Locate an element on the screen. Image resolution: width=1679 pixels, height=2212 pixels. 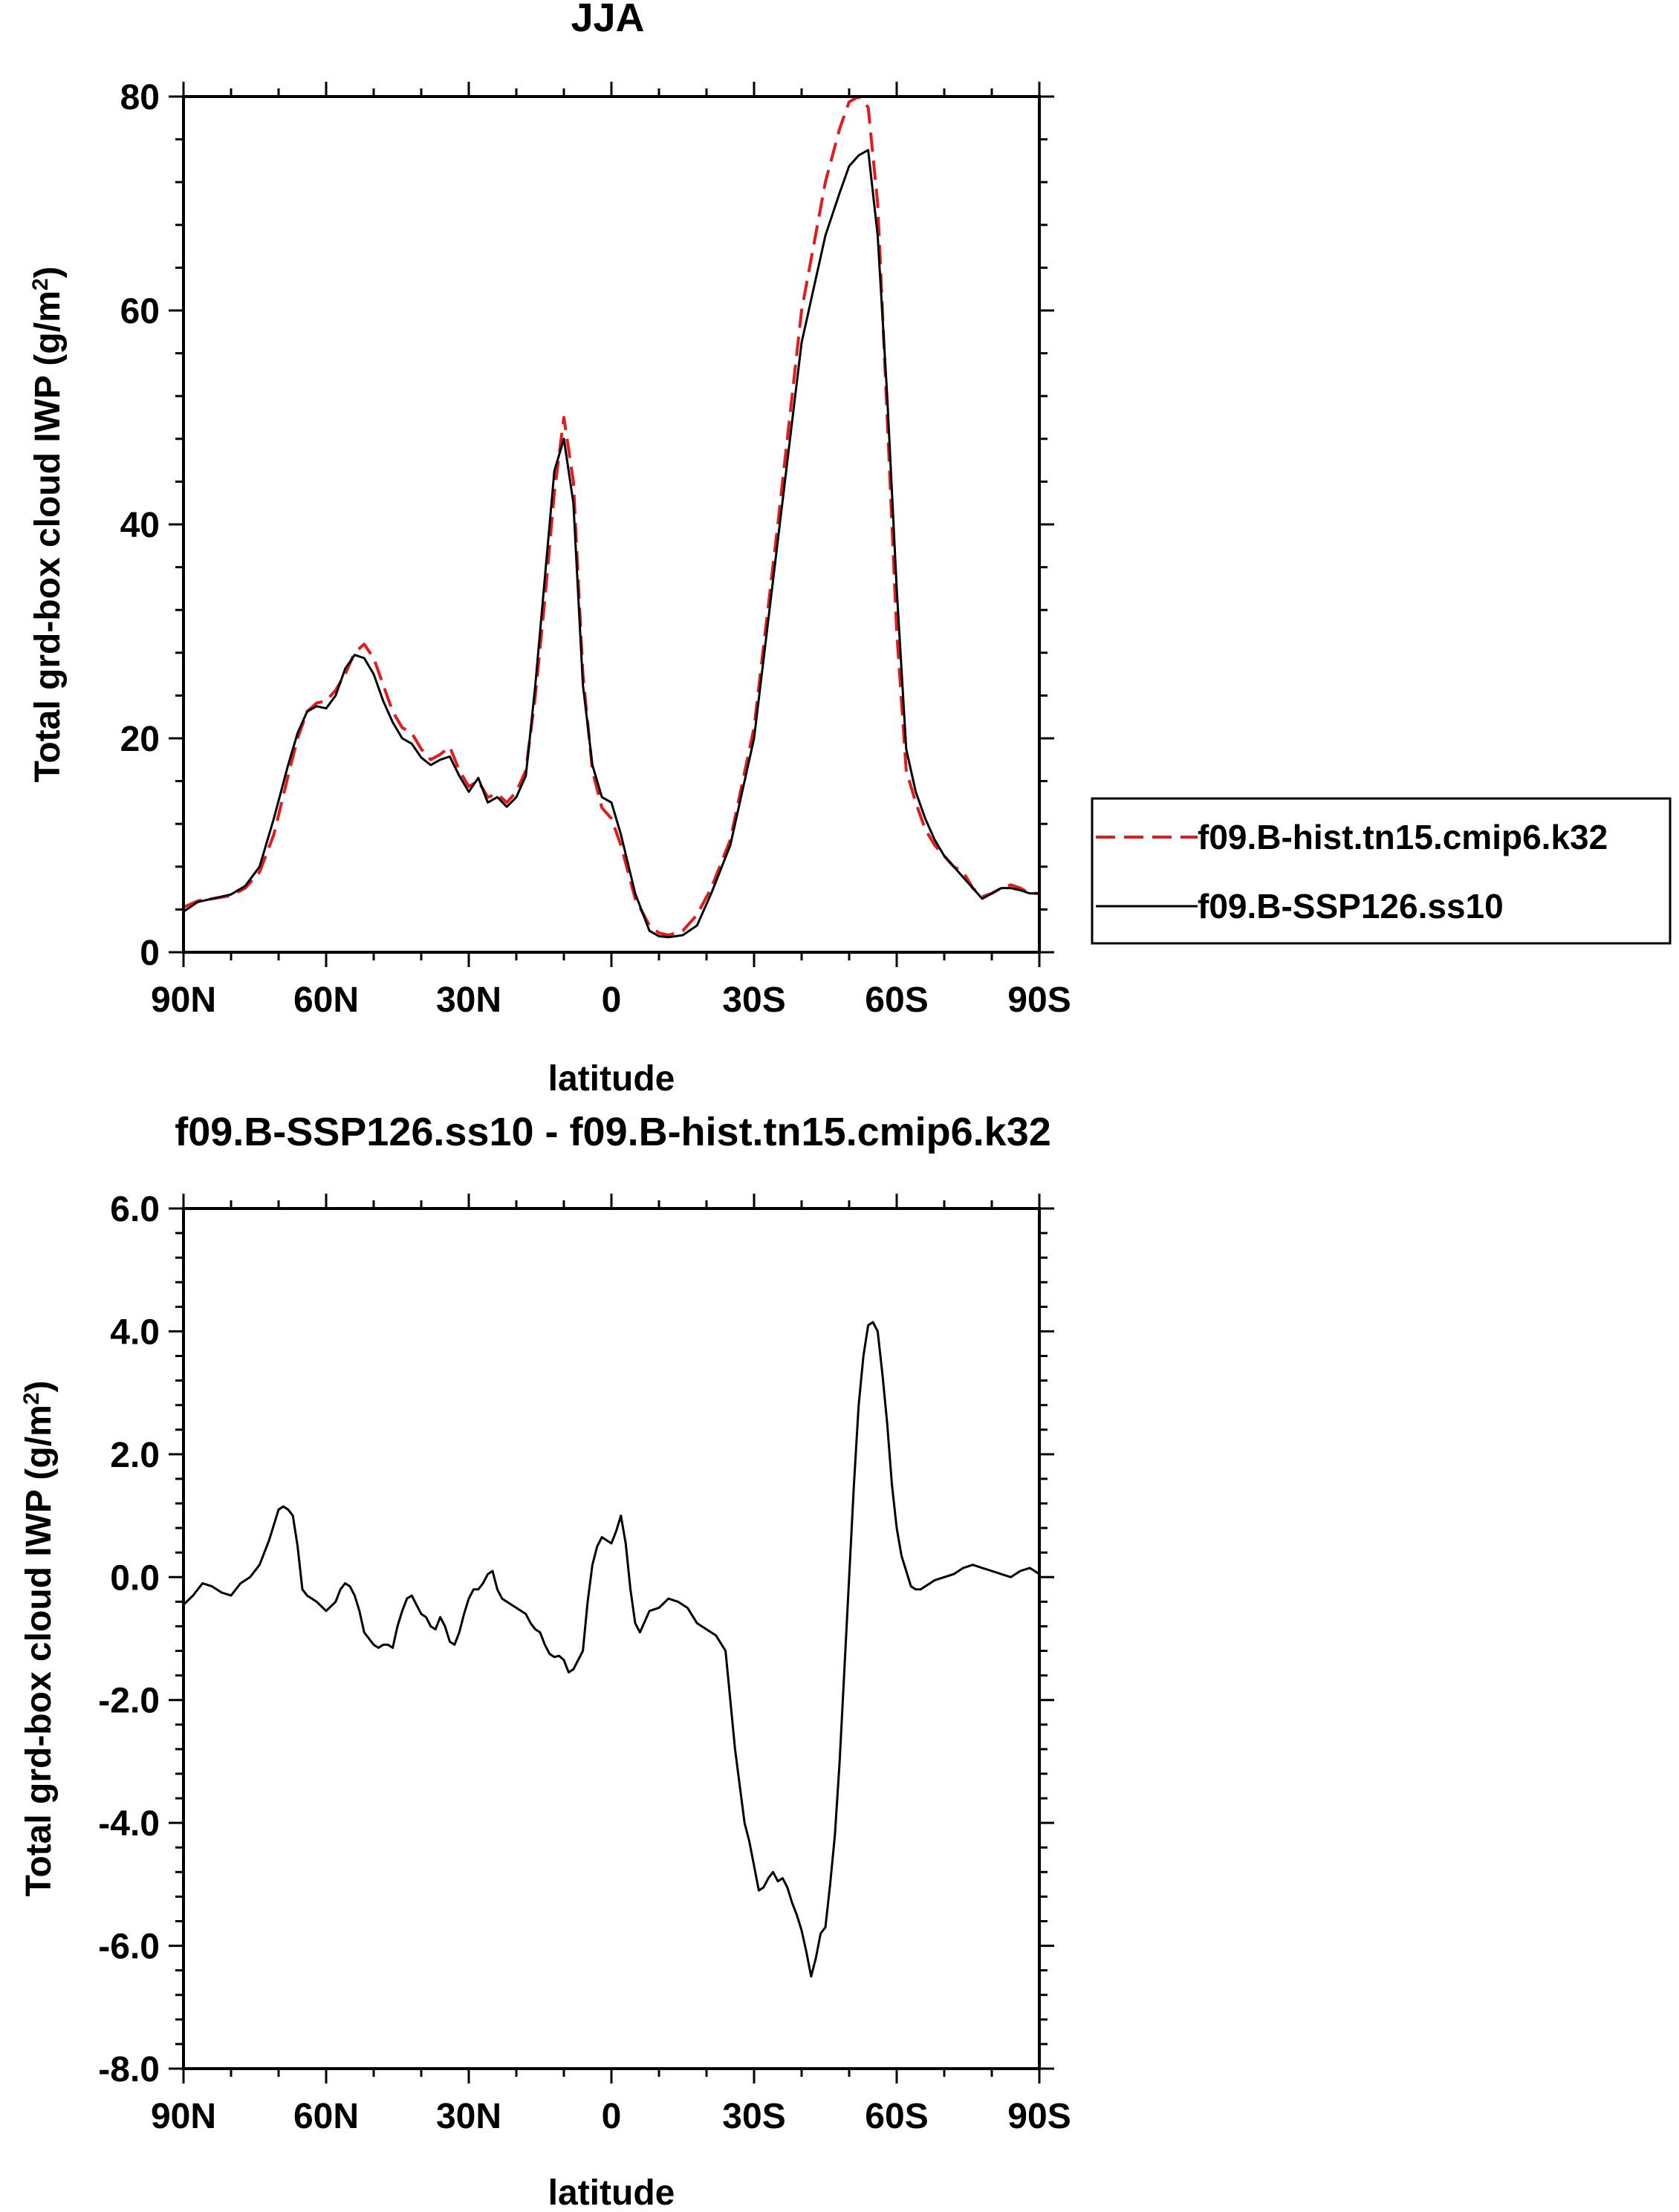
y-tick-label: -4.0 is located at coordinates (129, 1824).